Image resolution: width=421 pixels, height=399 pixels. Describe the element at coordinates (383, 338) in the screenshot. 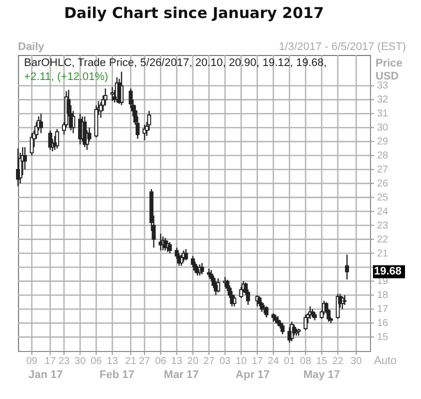

I see `y-tick-label: 15` at that location.